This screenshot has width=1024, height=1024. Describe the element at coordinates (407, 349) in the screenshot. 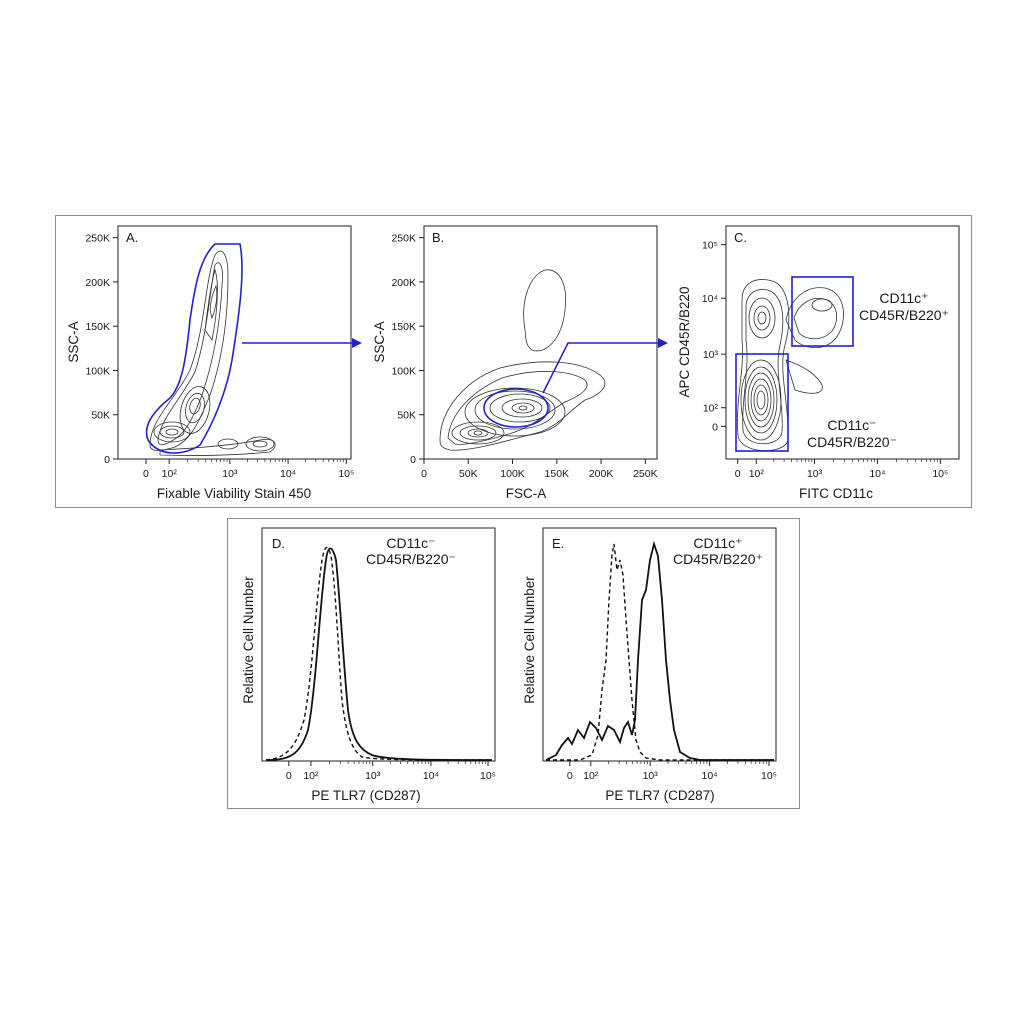

I see `panel-b-y-axis: 0 50K 100K 150K 200K 250K` at that location.